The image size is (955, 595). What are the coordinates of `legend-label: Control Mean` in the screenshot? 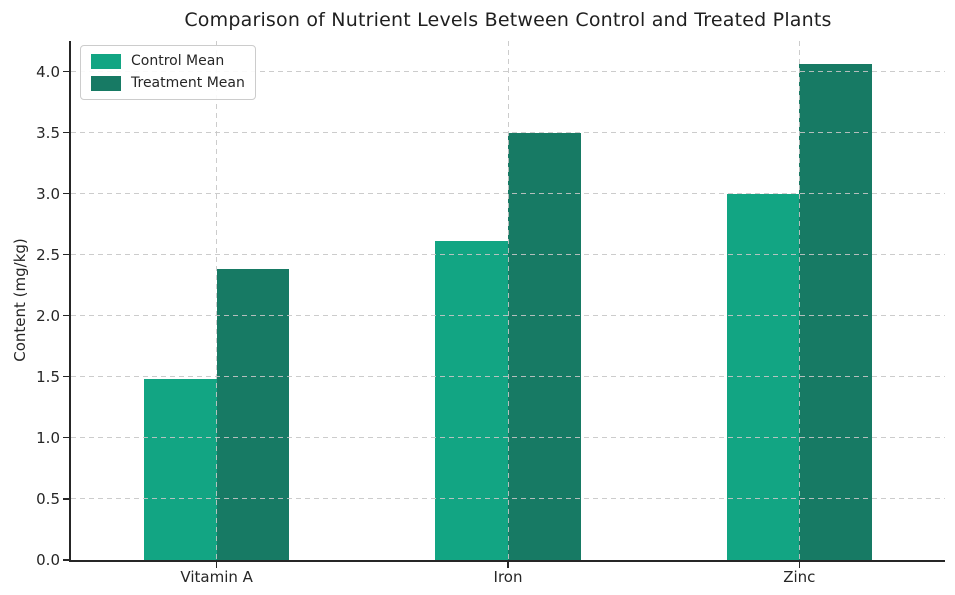 It's located at (178, 61).